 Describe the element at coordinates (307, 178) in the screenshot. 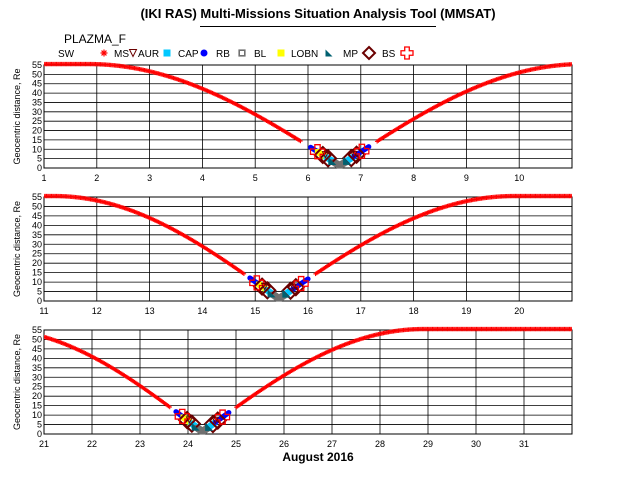

I see `x-tick-label: 6` at that location.